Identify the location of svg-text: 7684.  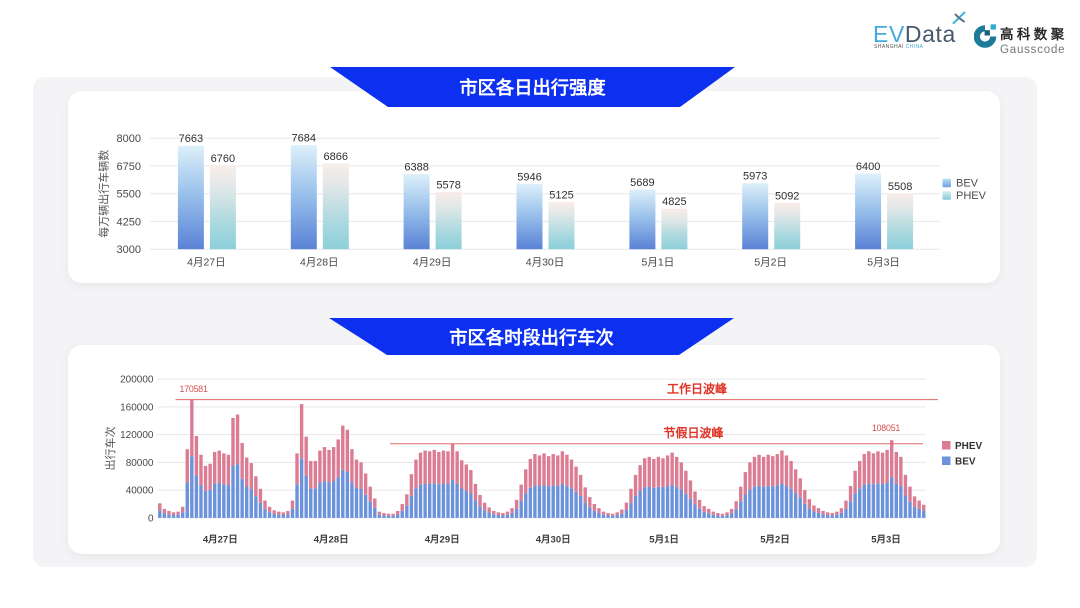
(304, 139).